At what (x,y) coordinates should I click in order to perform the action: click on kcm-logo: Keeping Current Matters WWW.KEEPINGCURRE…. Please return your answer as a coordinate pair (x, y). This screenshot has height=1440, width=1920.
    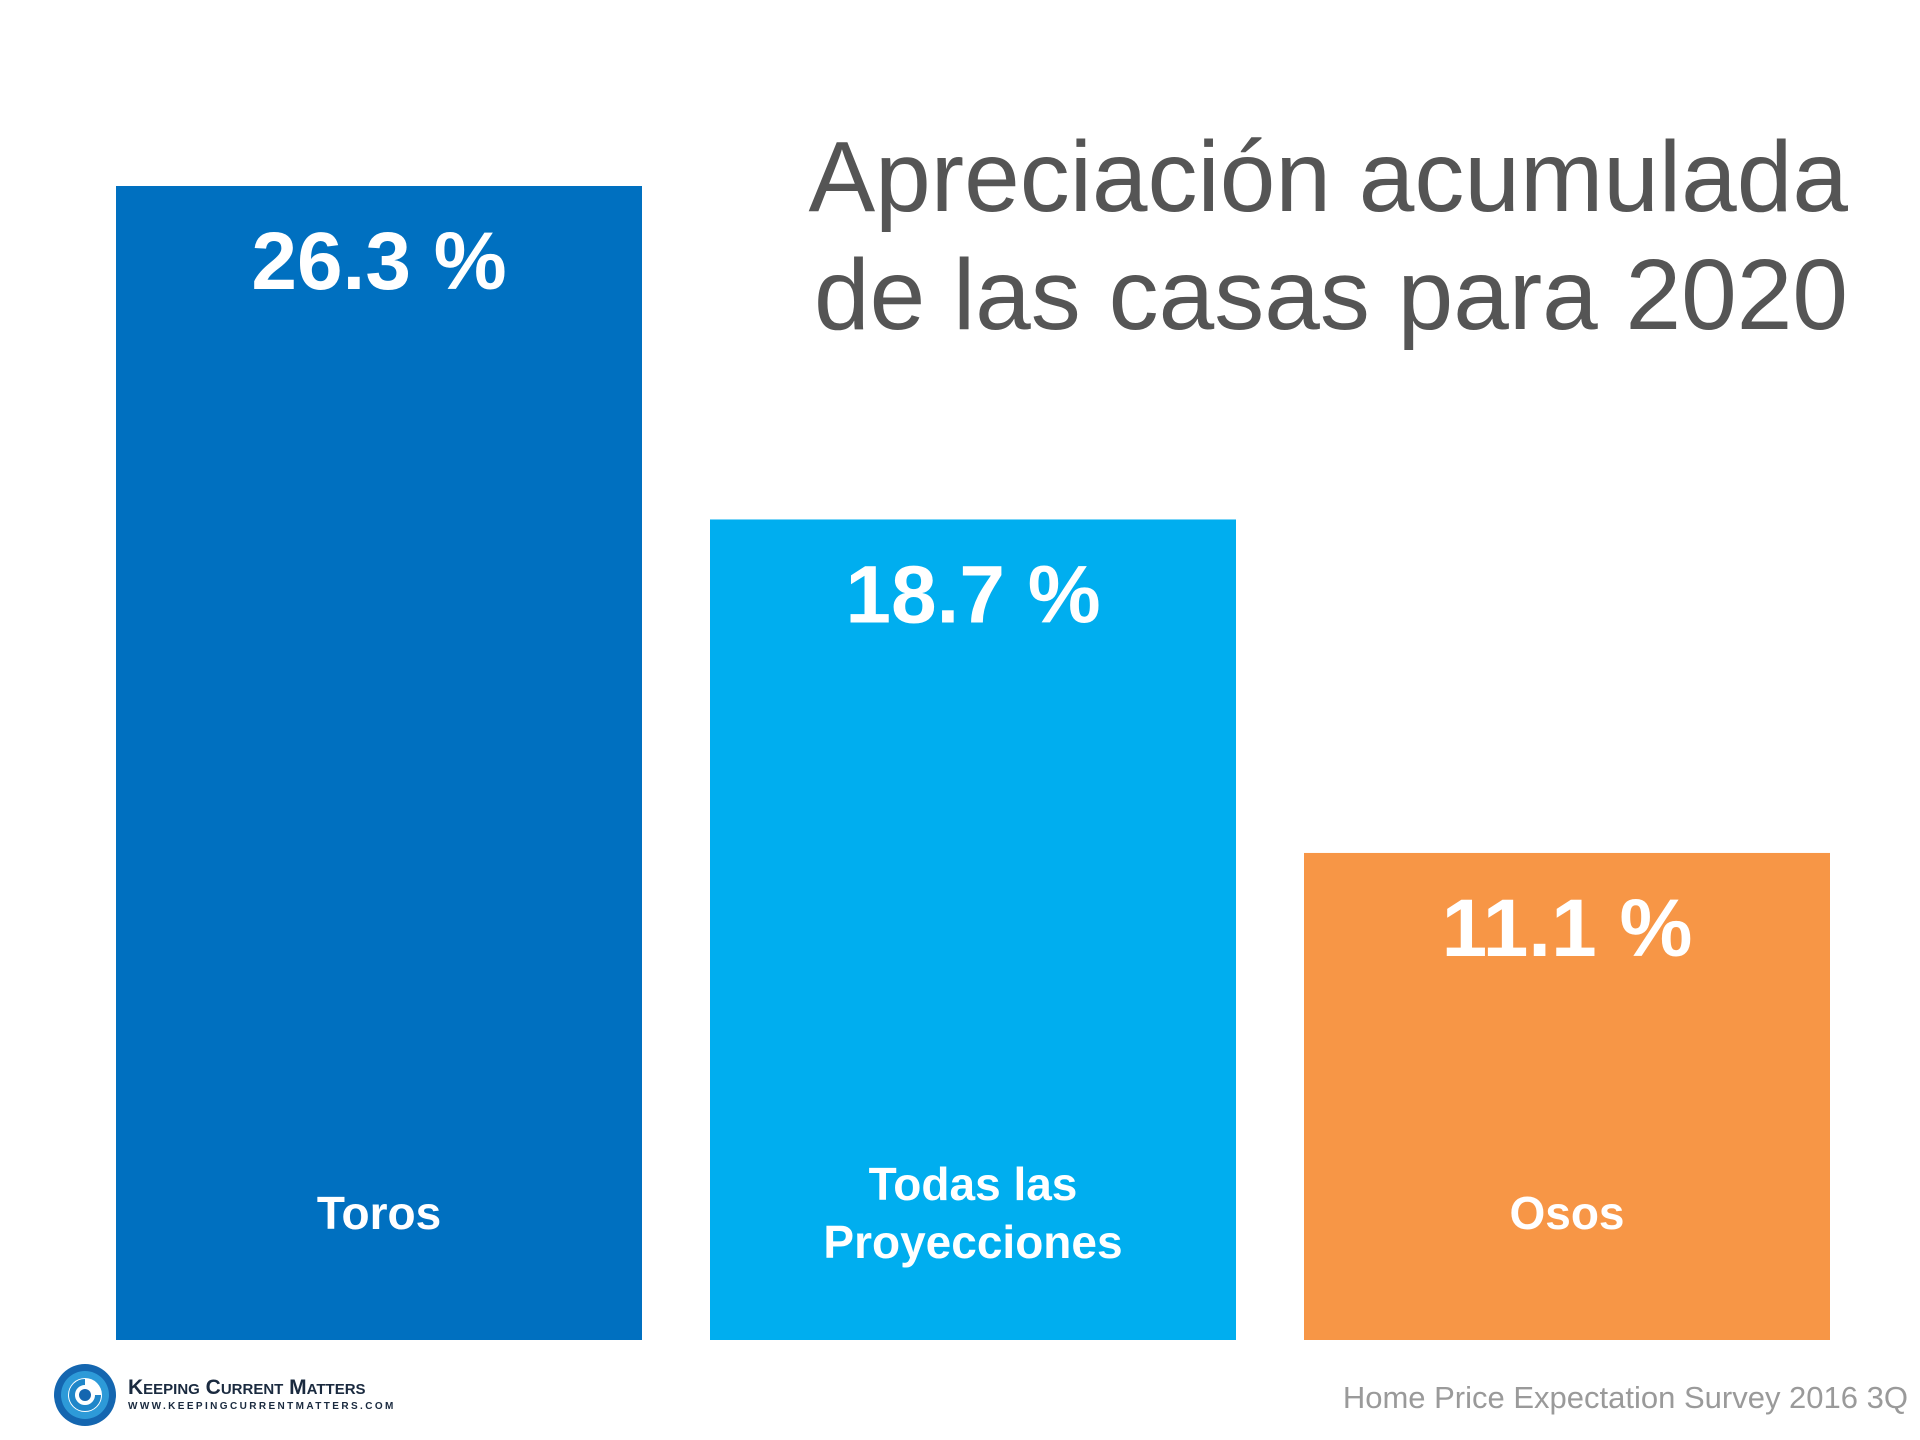
    Looking at the image, I should click on (224, 1395).